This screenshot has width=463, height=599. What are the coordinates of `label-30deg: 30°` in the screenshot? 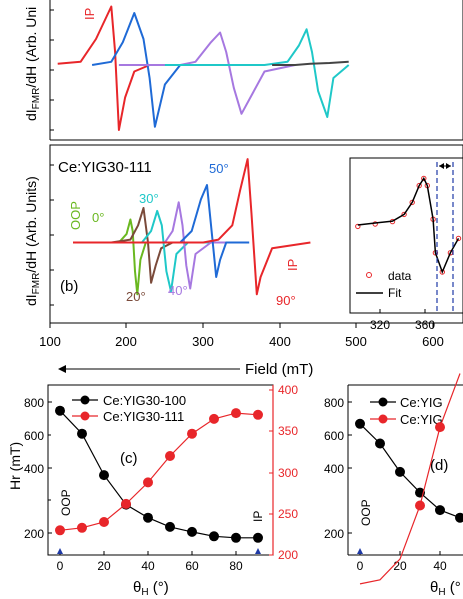 It's located at (149, 198).